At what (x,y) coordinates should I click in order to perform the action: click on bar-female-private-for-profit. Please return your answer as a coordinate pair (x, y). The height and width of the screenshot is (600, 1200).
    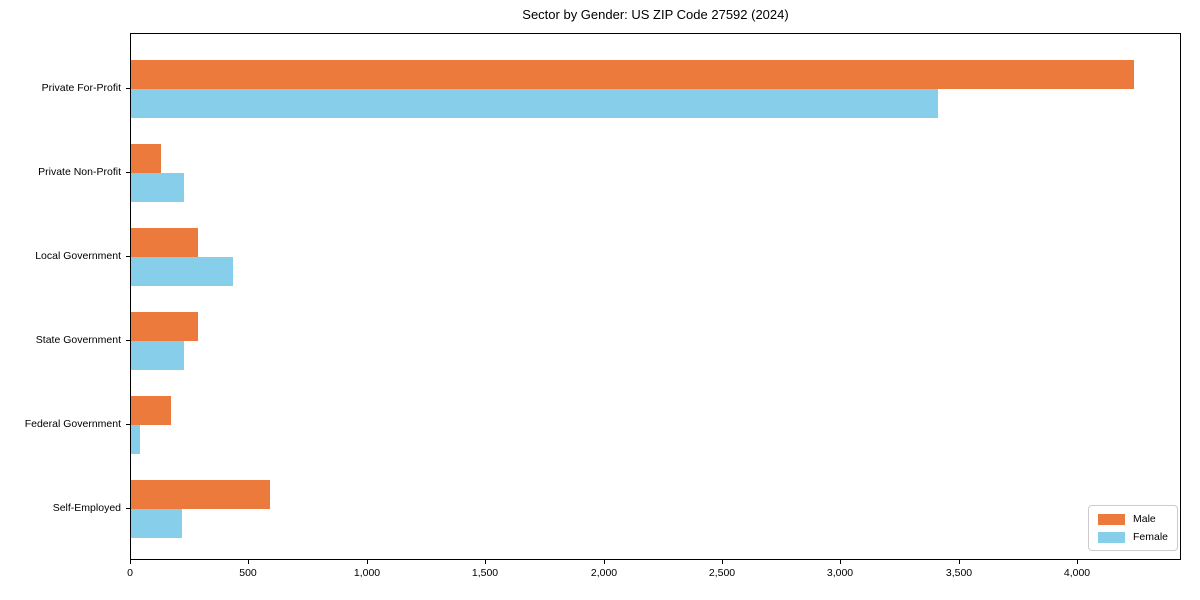
    Looking at the image, I should click on (534, 103).